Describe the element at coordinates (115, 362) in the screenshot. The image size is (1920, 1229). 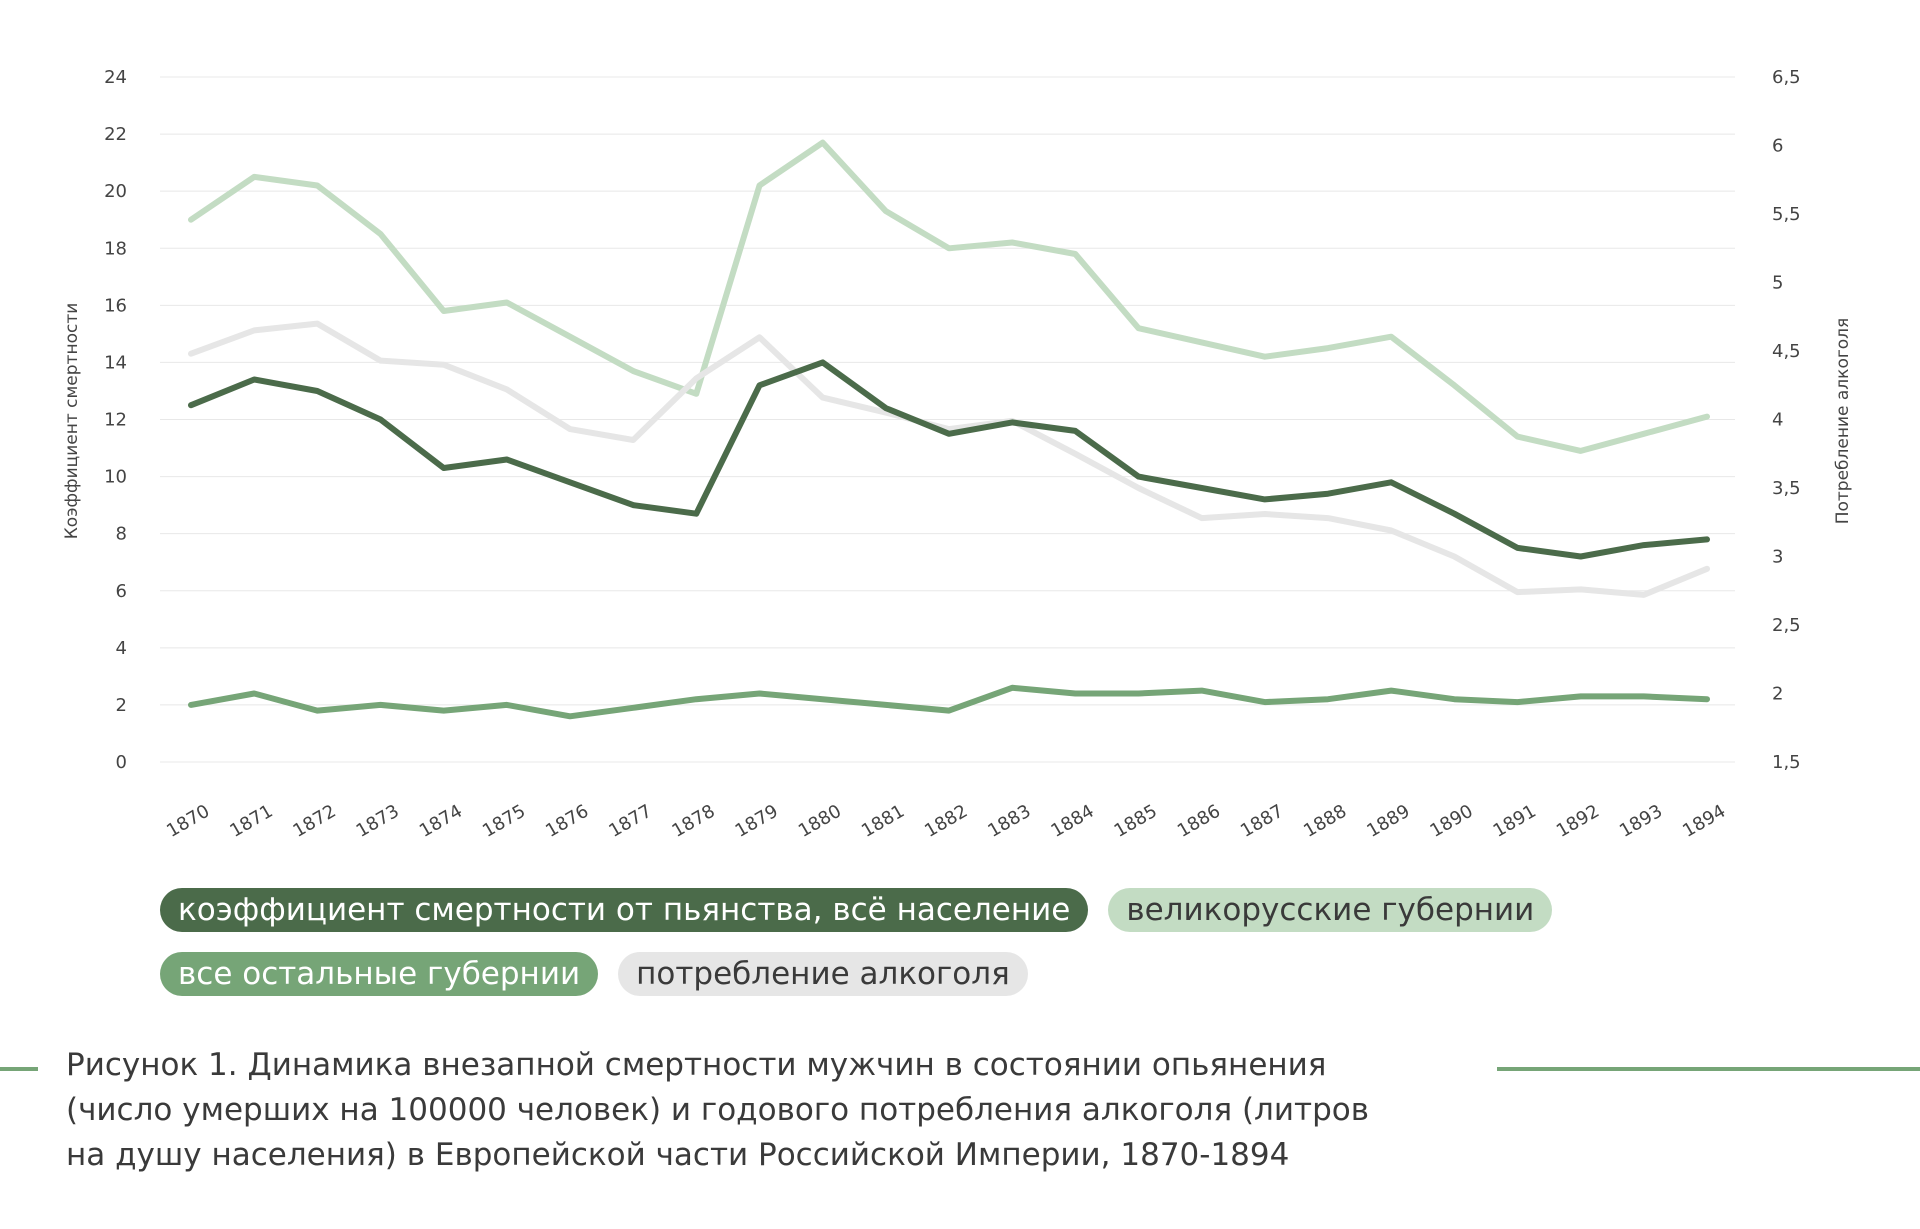
I see `y-tick-label: 14` at that location.